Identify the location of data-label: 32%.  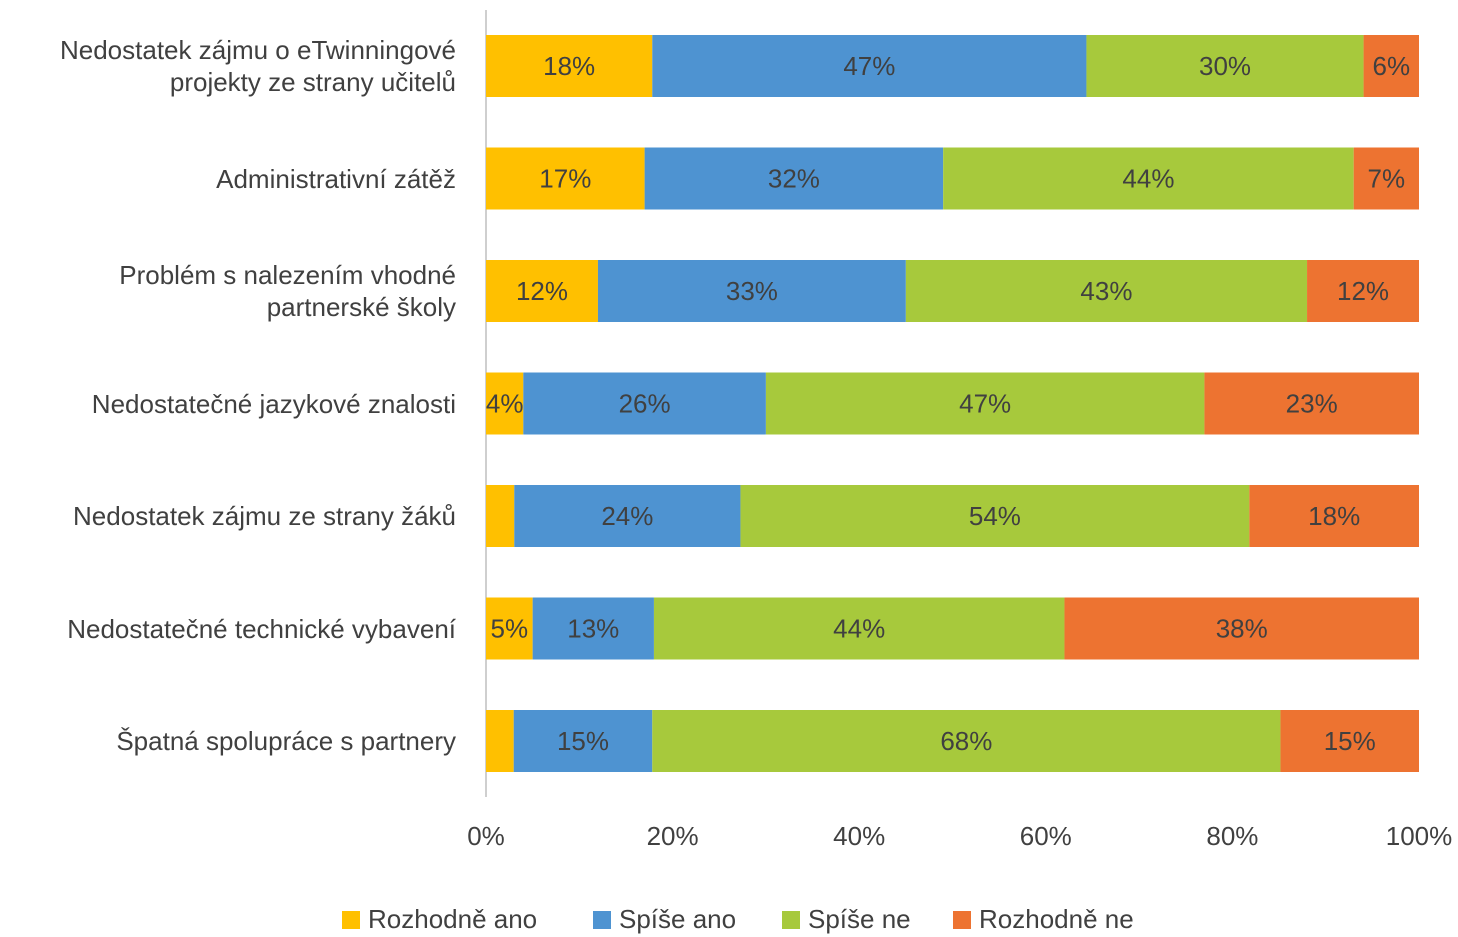
(794, 178).